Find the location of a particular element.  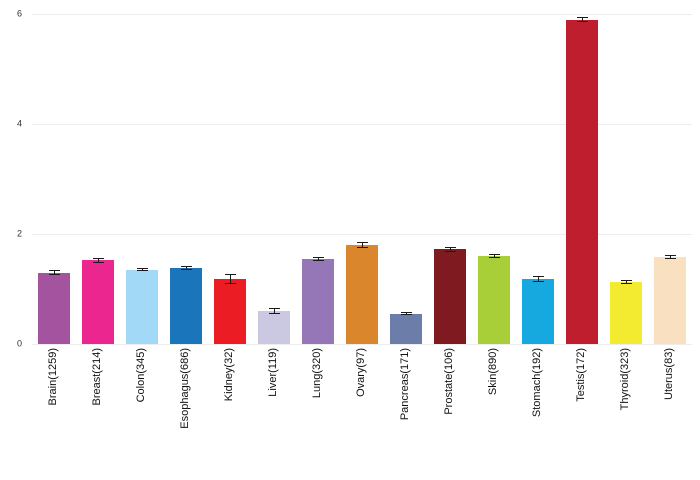

x-axis-label: Lung(320) is located at coordinates (317, 373).